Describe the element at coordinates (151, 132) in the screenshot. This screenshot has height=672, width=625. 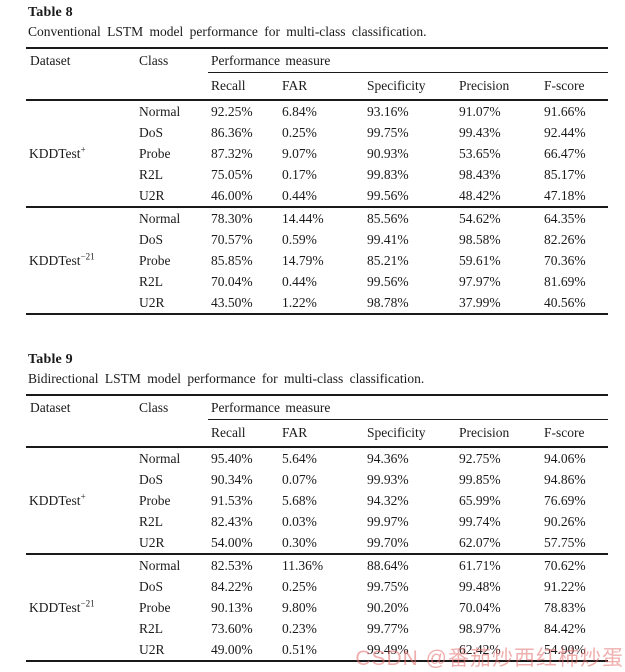
I see `class-cell: DoS` at that location.